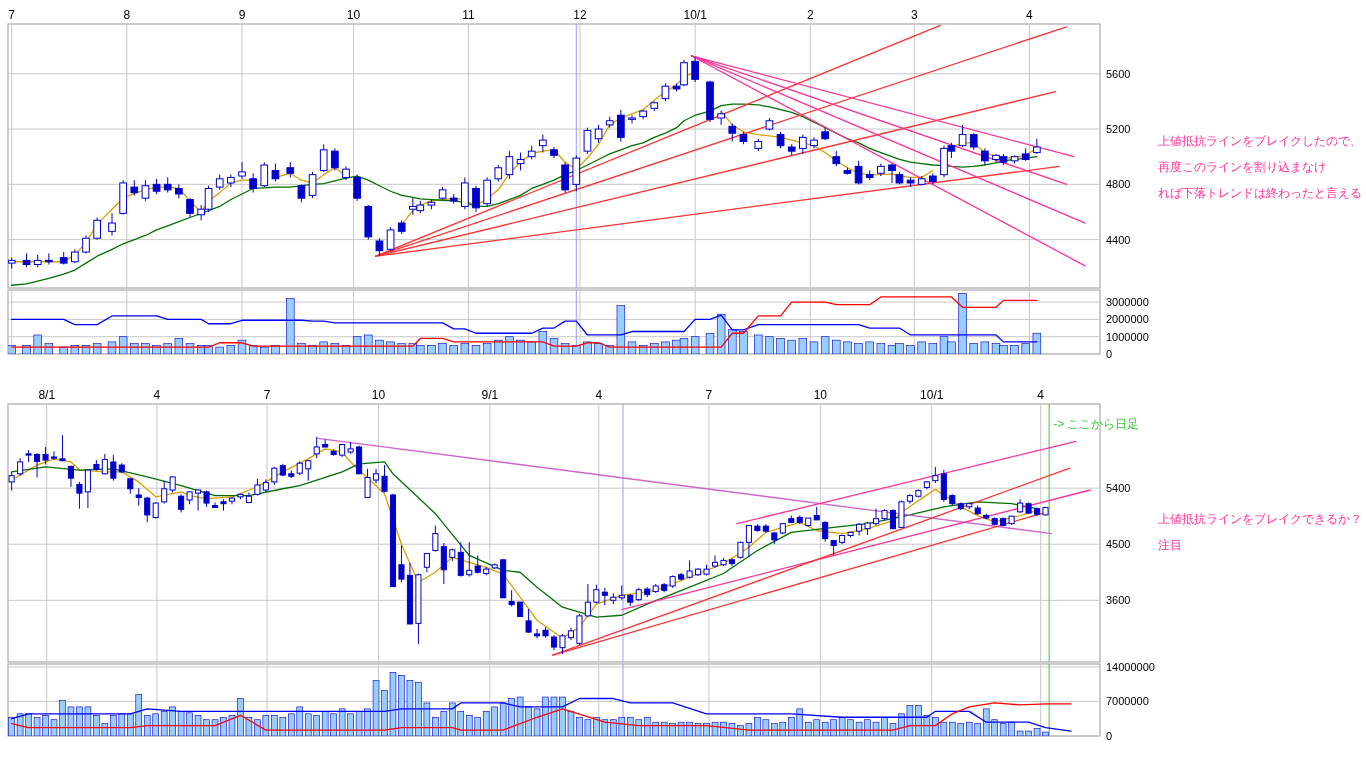  What do you see at coordinates (1127, 336) in the screenshot?
I see `y-tick-label: 1000000` at bounding box center [1127, 336].